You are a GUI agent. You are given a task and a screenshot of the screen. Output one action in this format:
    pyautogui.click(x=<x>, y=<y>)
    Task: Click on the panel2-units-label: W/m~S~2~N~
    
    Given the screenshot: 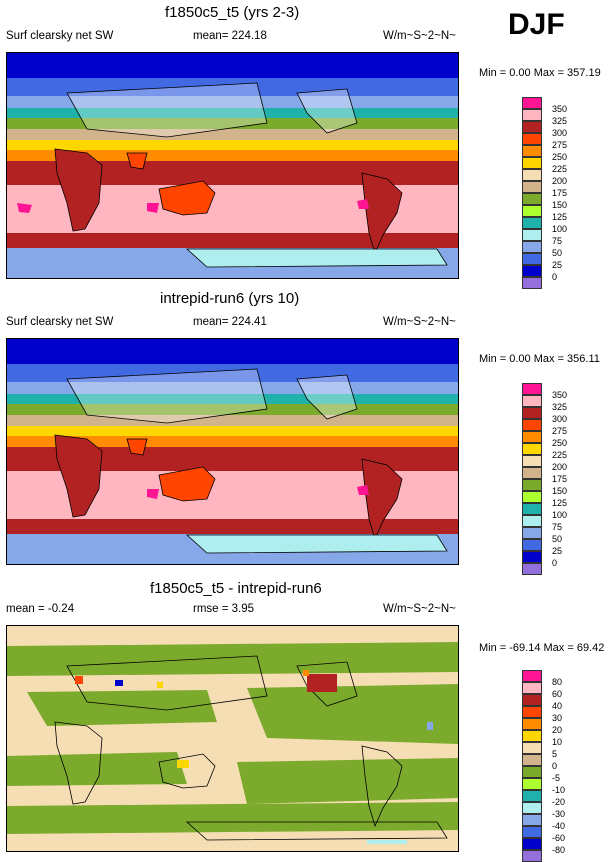 What is the action you would take?
    pyautogui.click(x=419, y=322)
    